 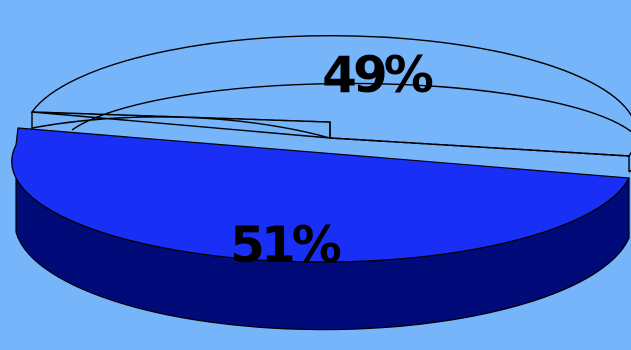 I want to click on slice-49-radius-edge, so click(x=181, y=125).